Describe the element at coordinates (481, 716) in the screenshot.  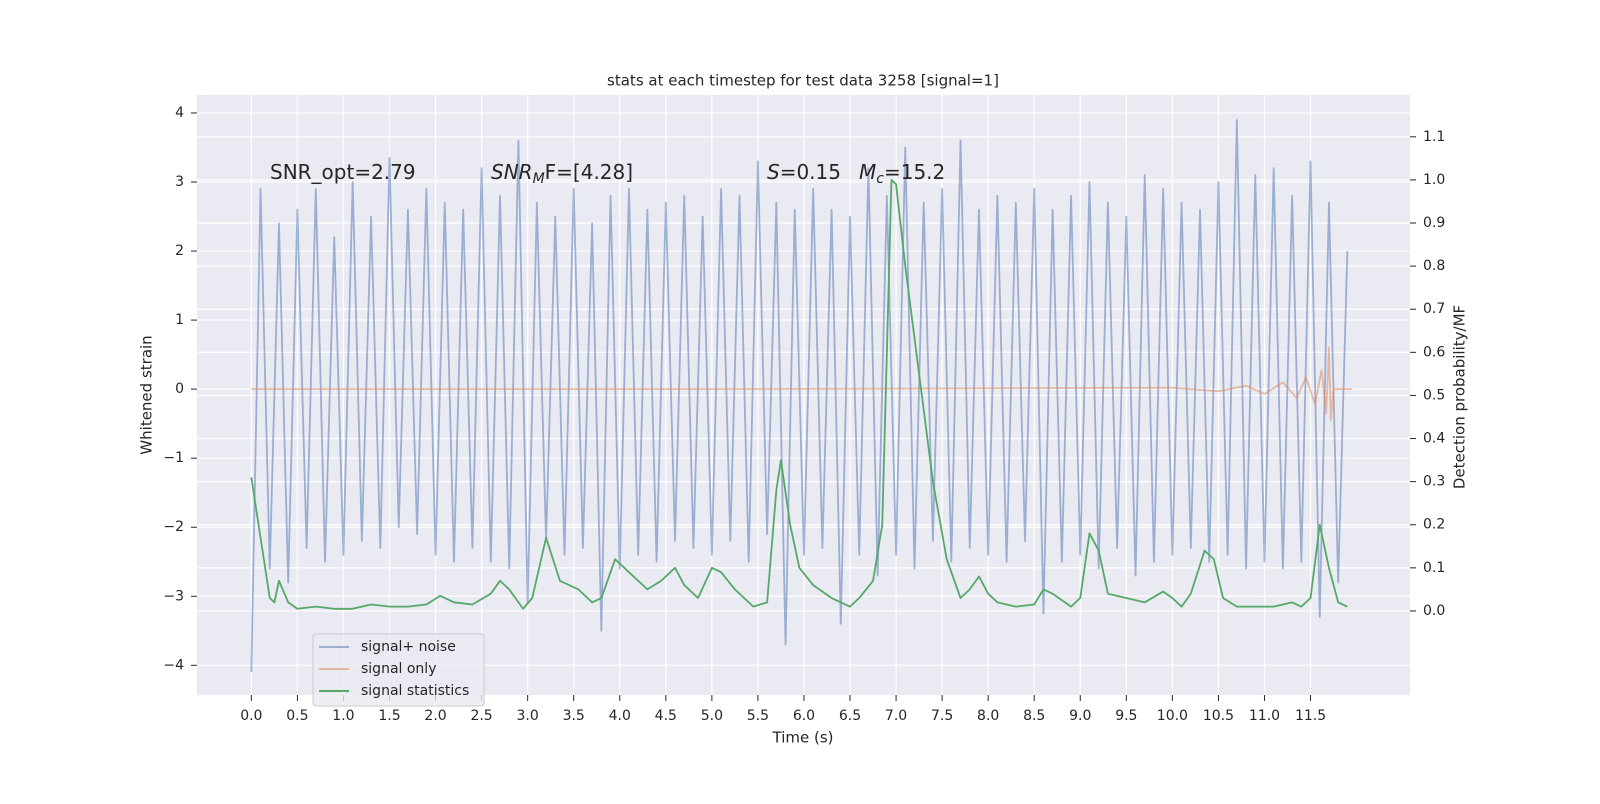
I see `x-tick-label: 2.5` at that location.